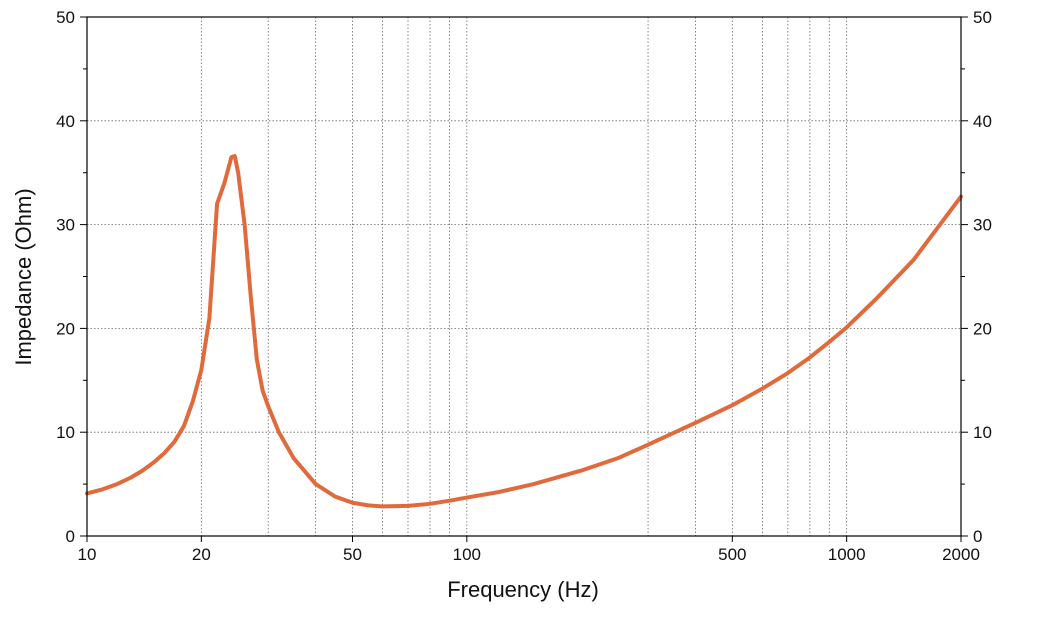 This screenshot has height=623, width=1054. Describe the element at coordinates (65, 17) in the screenshot. I see `y-tick-label-left: 50` at that location.